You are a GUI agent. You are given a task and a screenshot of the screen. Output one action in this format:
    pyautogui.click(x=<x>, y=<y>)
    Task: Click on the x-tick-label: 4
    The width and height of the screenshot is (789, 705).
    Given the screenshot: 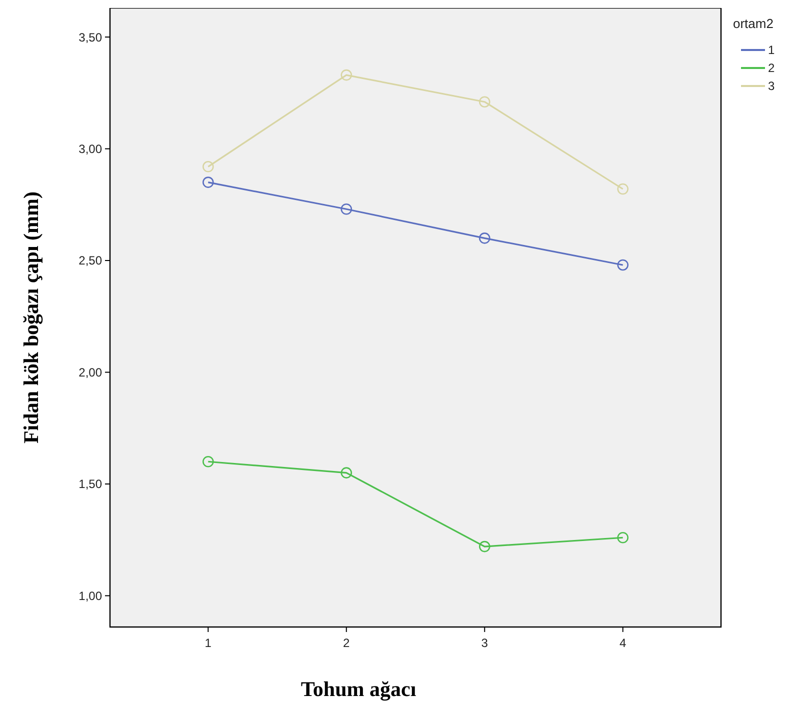 What is the action you would take?
    pyautogui.click(x=623, y=643)
    